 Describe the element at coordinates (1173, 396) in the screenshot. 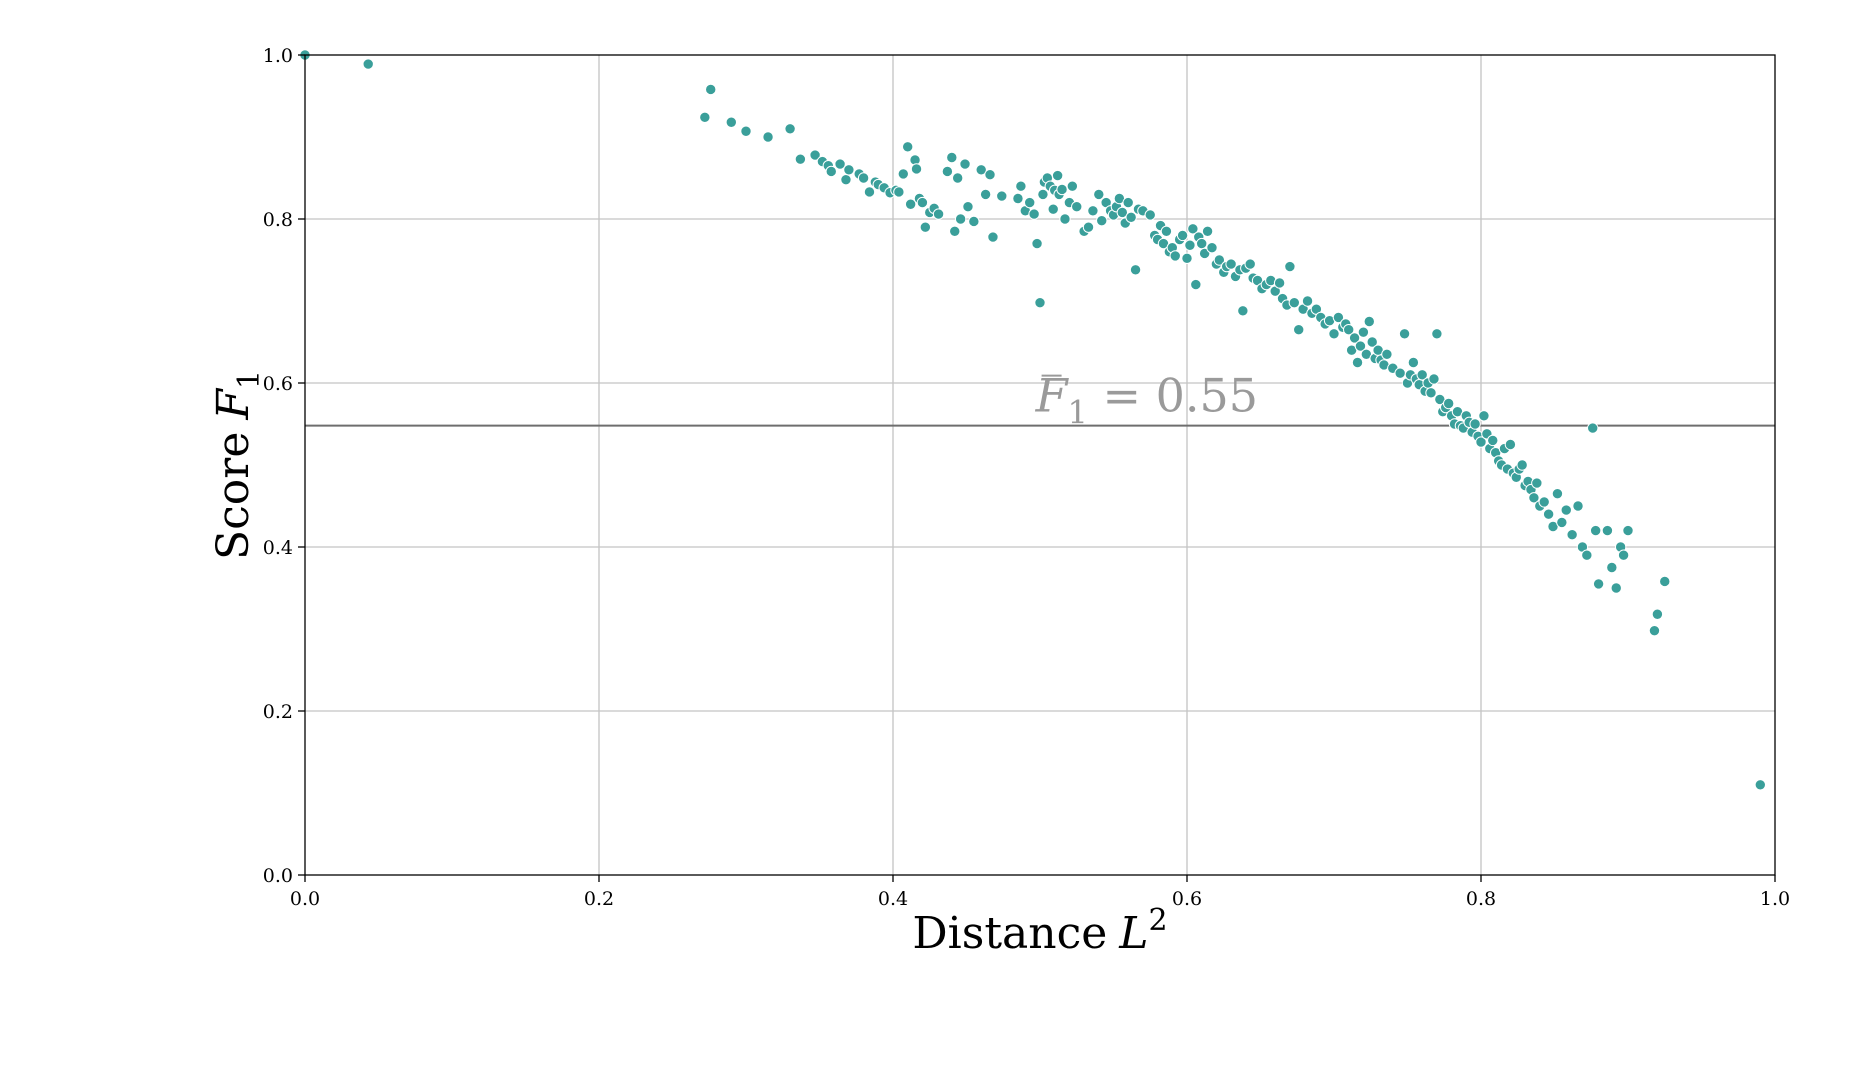

I see `mean-label-value: = 0.55` at that location.